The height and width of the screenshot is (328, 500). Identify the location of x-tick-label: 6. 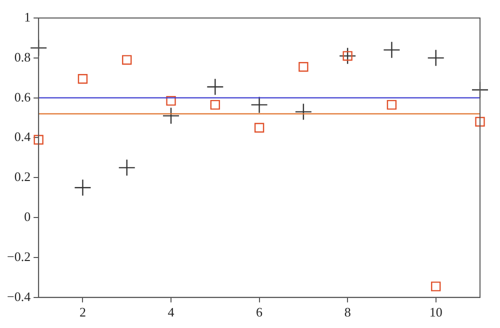
(260, 312).